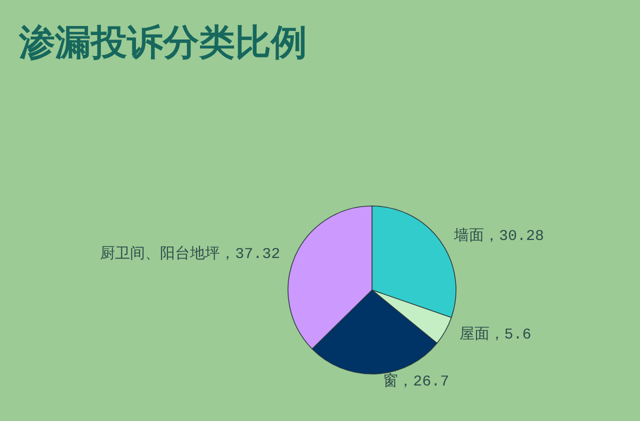  I want to click on data-label: ，5.6, so click(510, 335).